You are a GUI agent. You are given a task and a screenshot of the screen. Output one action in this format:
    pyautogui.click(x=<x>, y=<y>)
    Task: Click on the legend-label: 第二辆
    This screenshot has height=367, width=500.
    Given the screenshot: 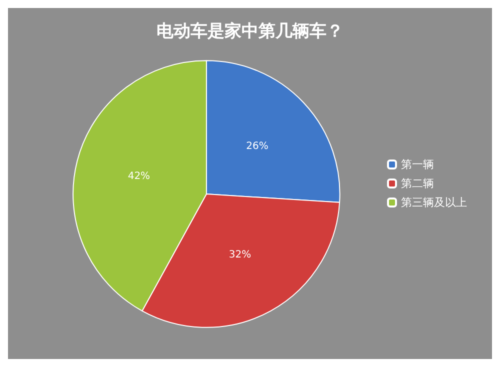 What is the action you would take?
    pyautogui.click(x=417, y=183)
    